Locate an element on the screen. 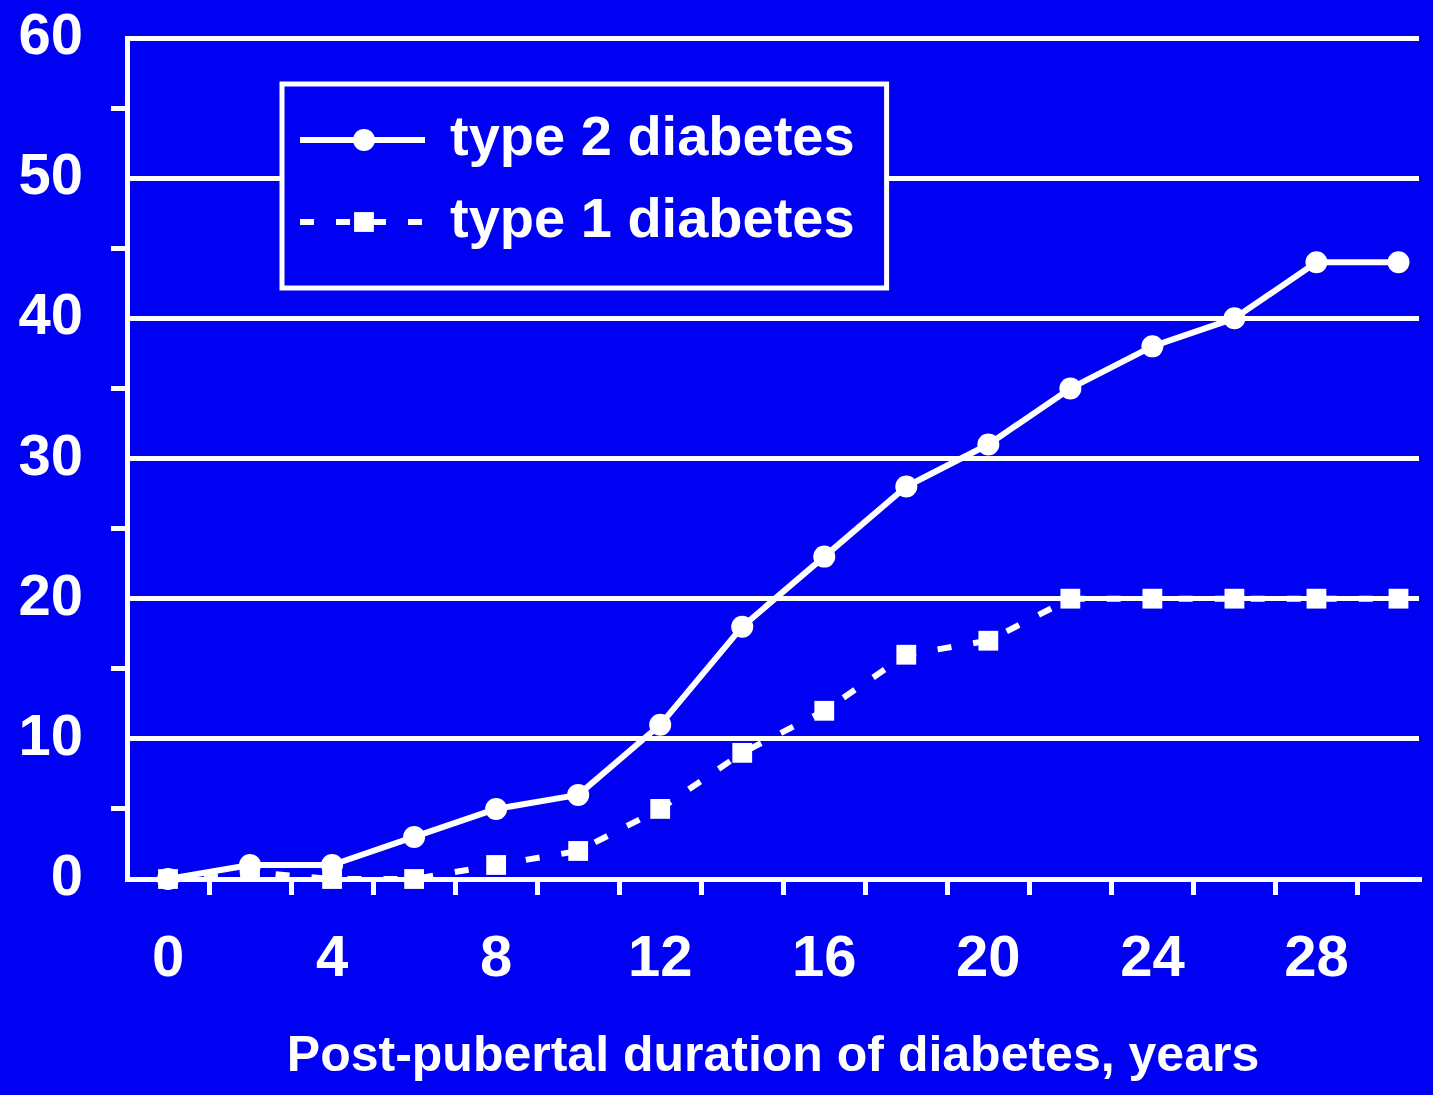 The width and height of the screenshot is (1433, 1095). y-tick-label: 10 is located at coordinates (50, 734).